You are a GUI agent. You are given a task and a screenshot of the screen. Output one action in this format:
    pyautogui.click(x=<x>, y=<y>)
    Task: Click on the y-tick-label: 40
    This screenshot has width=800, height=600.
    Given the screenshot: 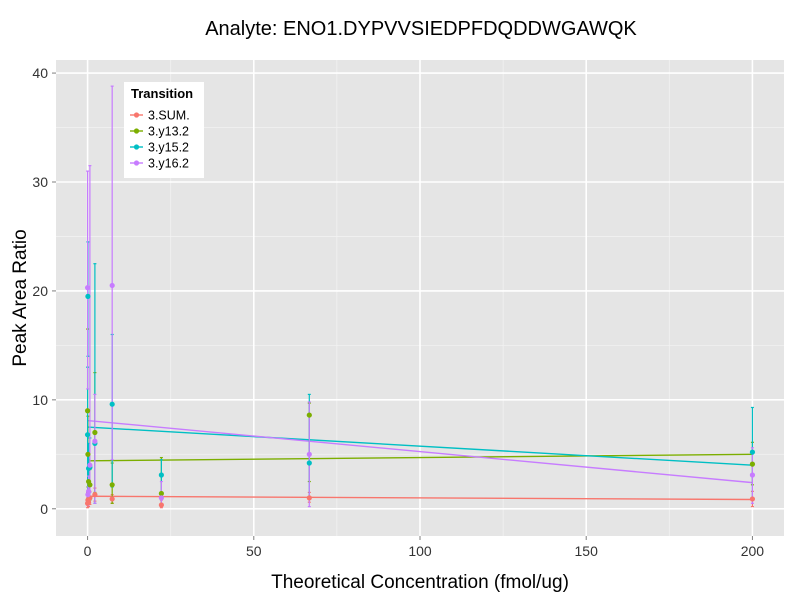 What is the action you would take?
    pyautogui.click(x=40, y=73)
    